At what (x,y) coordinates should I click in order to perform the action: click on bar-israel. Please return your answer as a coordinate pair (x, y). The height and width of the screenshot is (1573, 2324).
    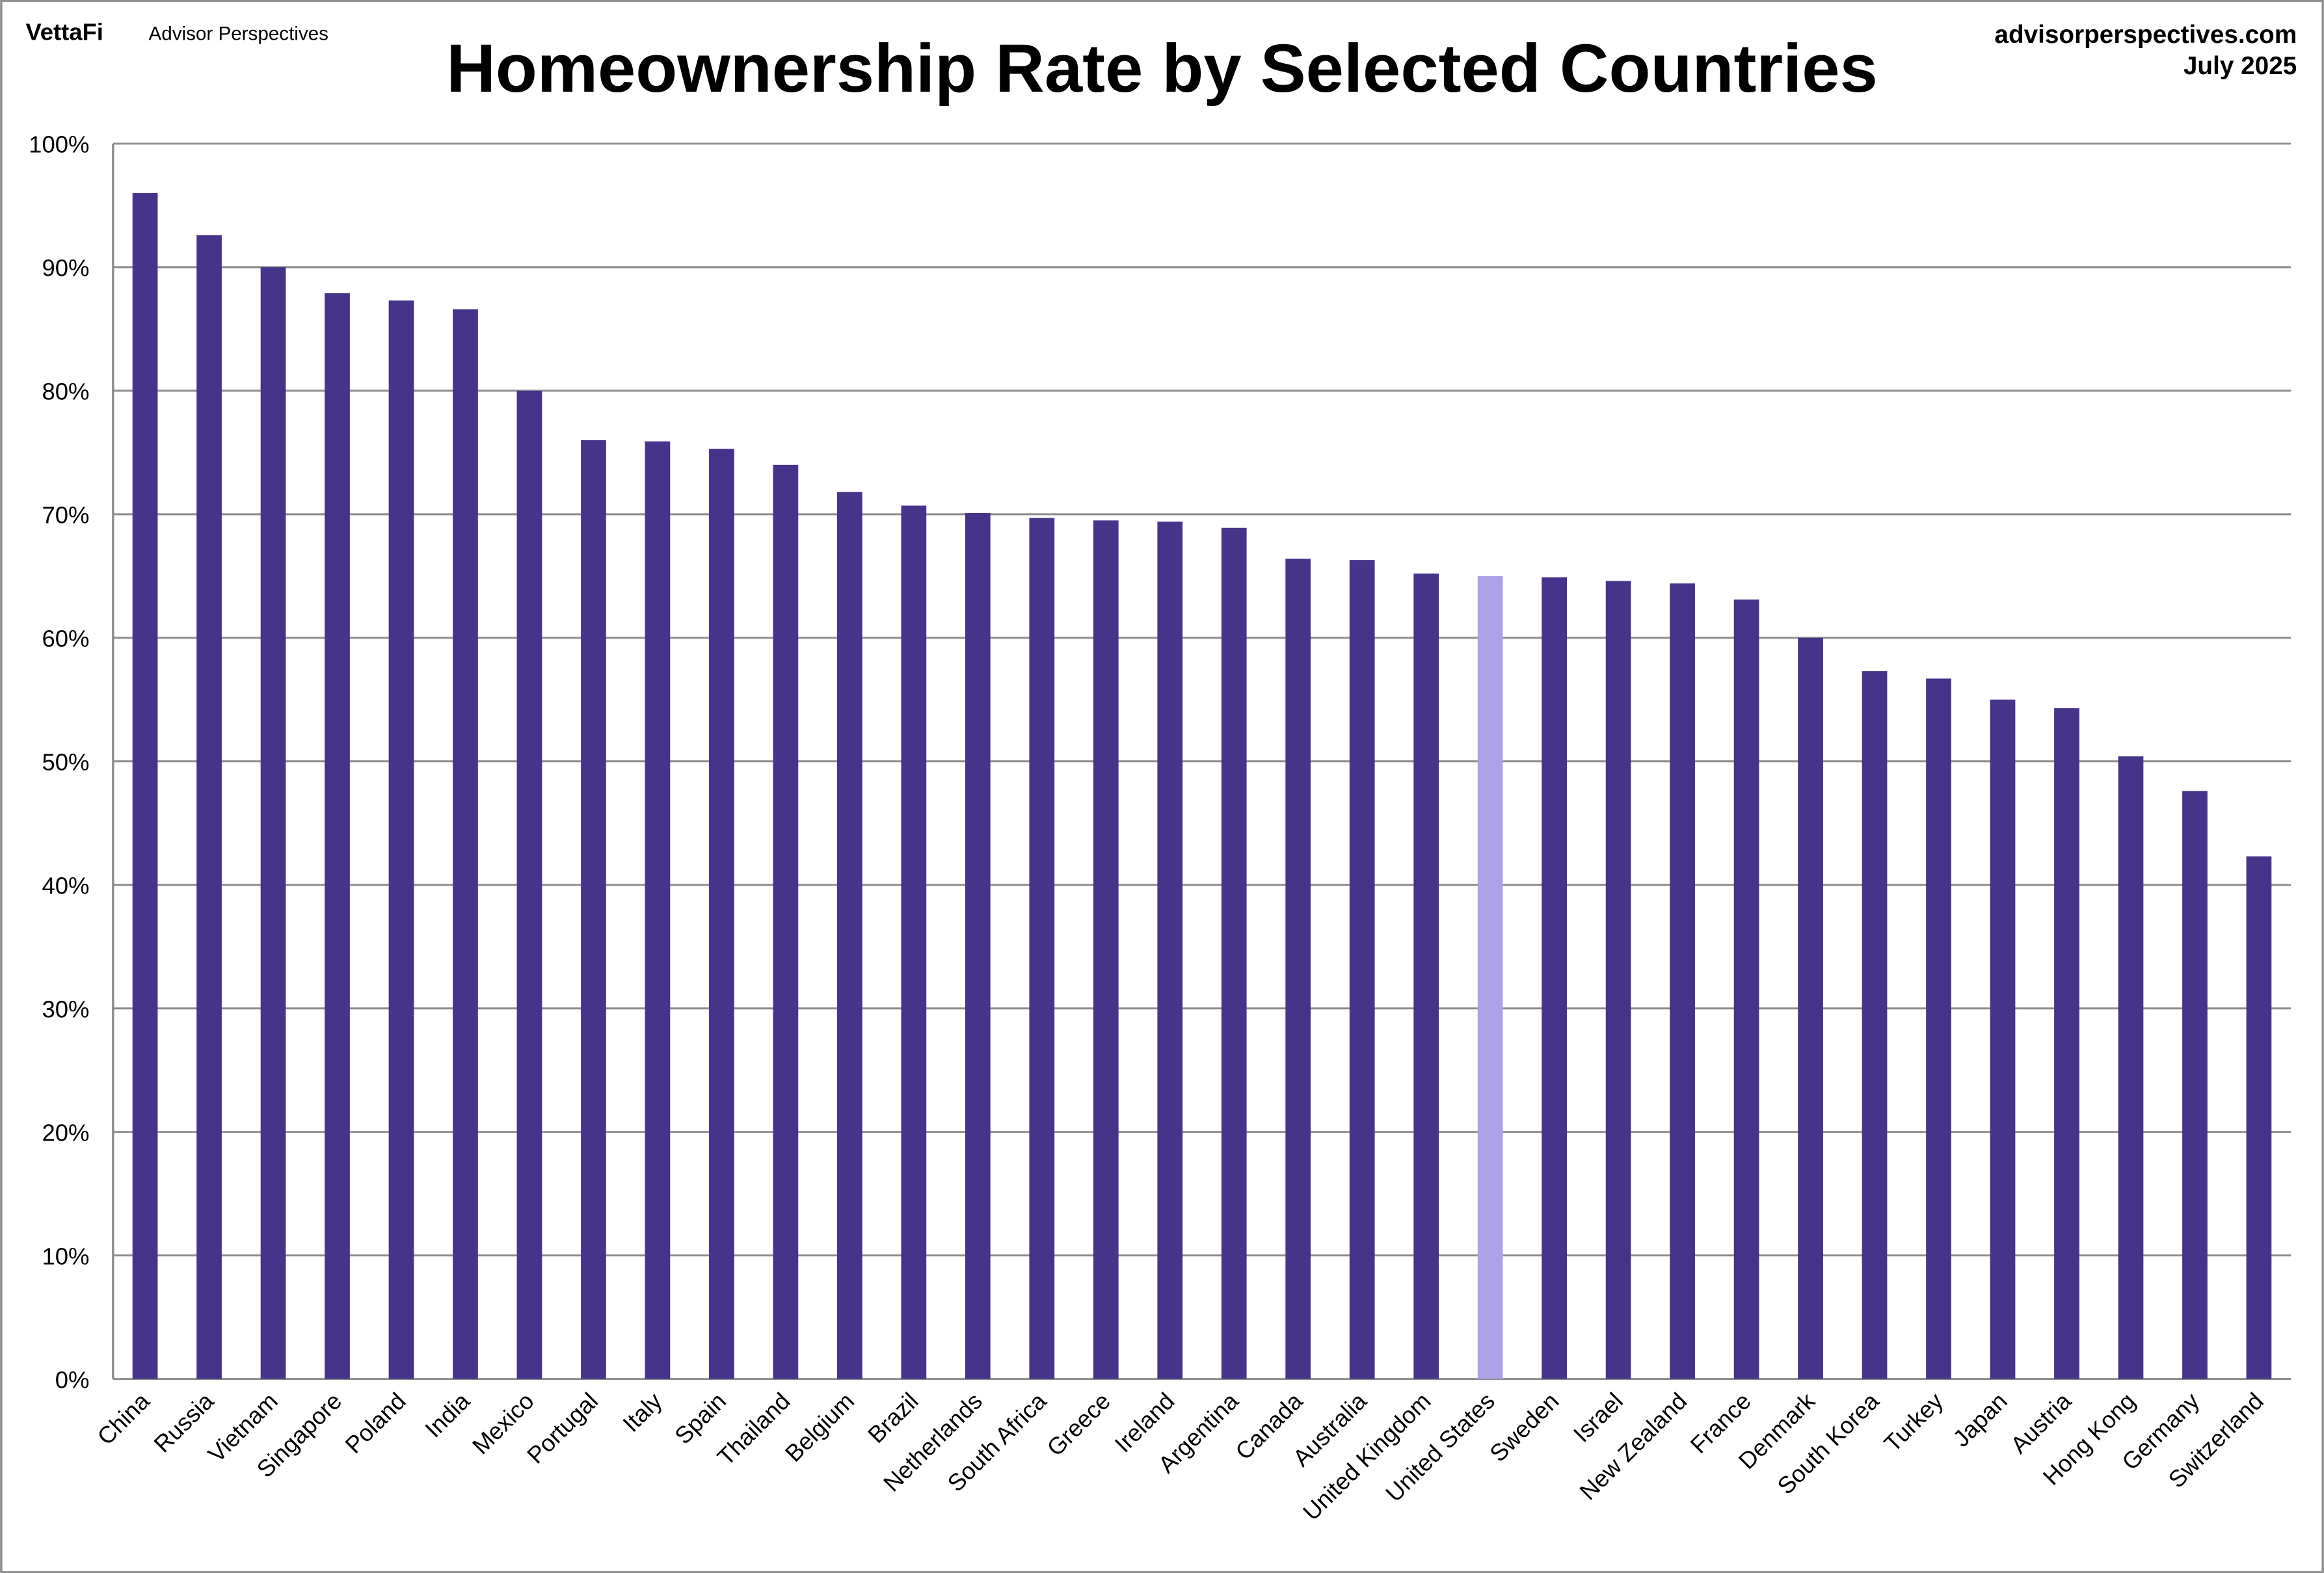
    Looking at the image, I should click on (1618, 980).